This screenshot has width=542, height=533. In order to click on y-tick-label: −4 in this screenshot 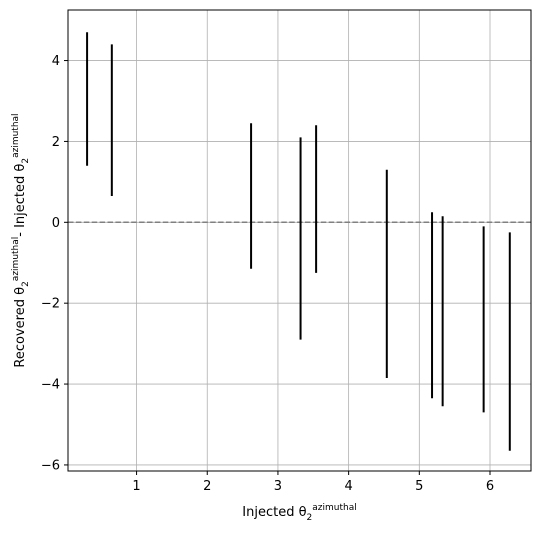, I will do `click(50, 385)`.